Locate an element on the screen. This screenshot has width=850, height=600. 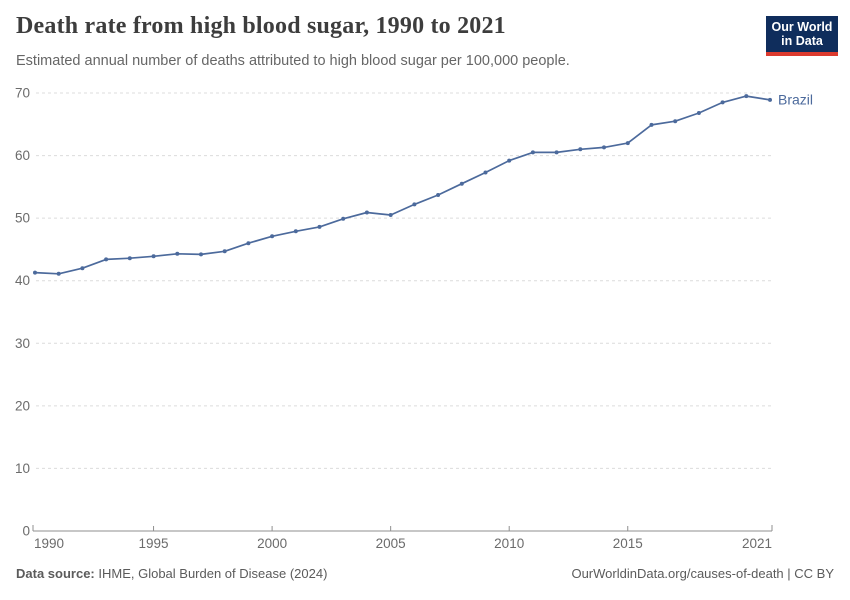
y-tick-label: 30 is located at coordinates (22, 343).